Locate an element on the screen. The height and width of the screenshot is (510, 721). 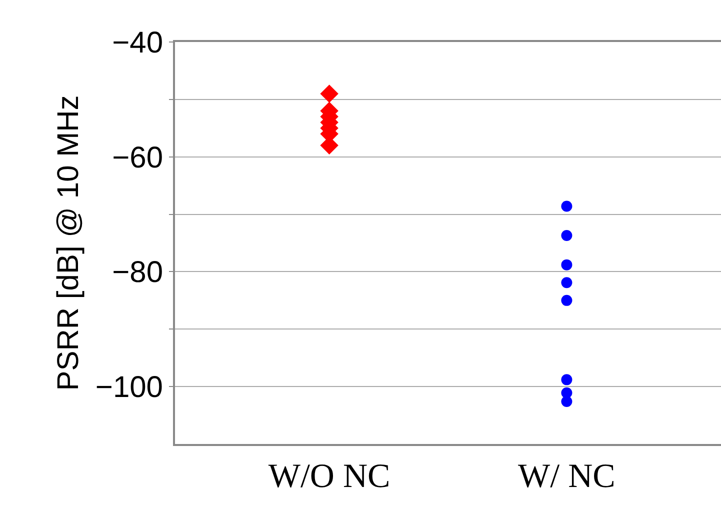
y-tick-label: −80 is located at coordinates (137, 273).